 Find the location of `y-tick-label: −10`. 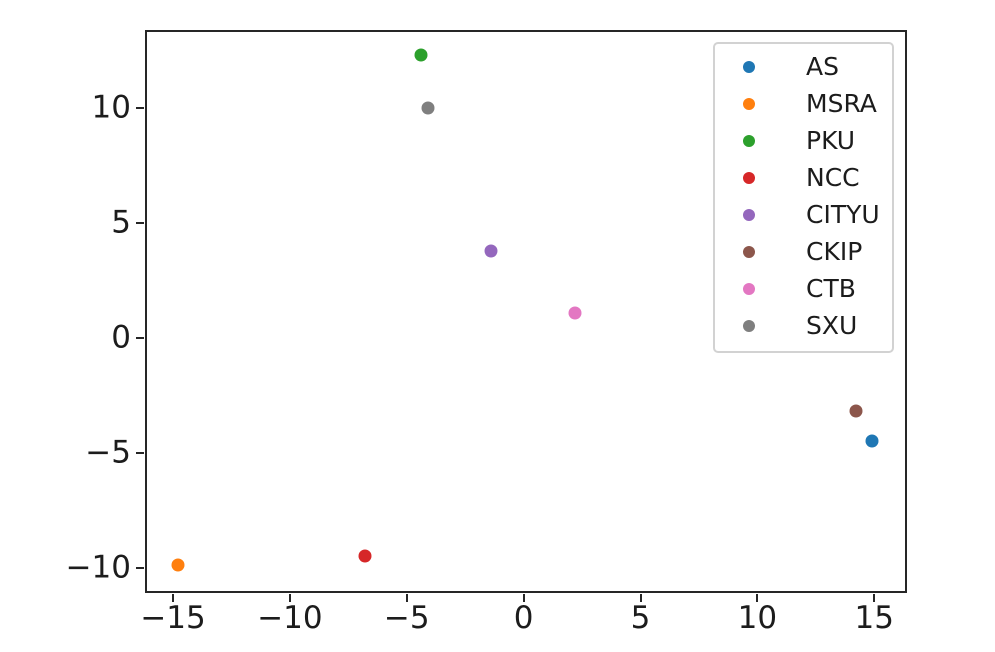

y-tick-label: −10 is located at coordinates (98, 567).